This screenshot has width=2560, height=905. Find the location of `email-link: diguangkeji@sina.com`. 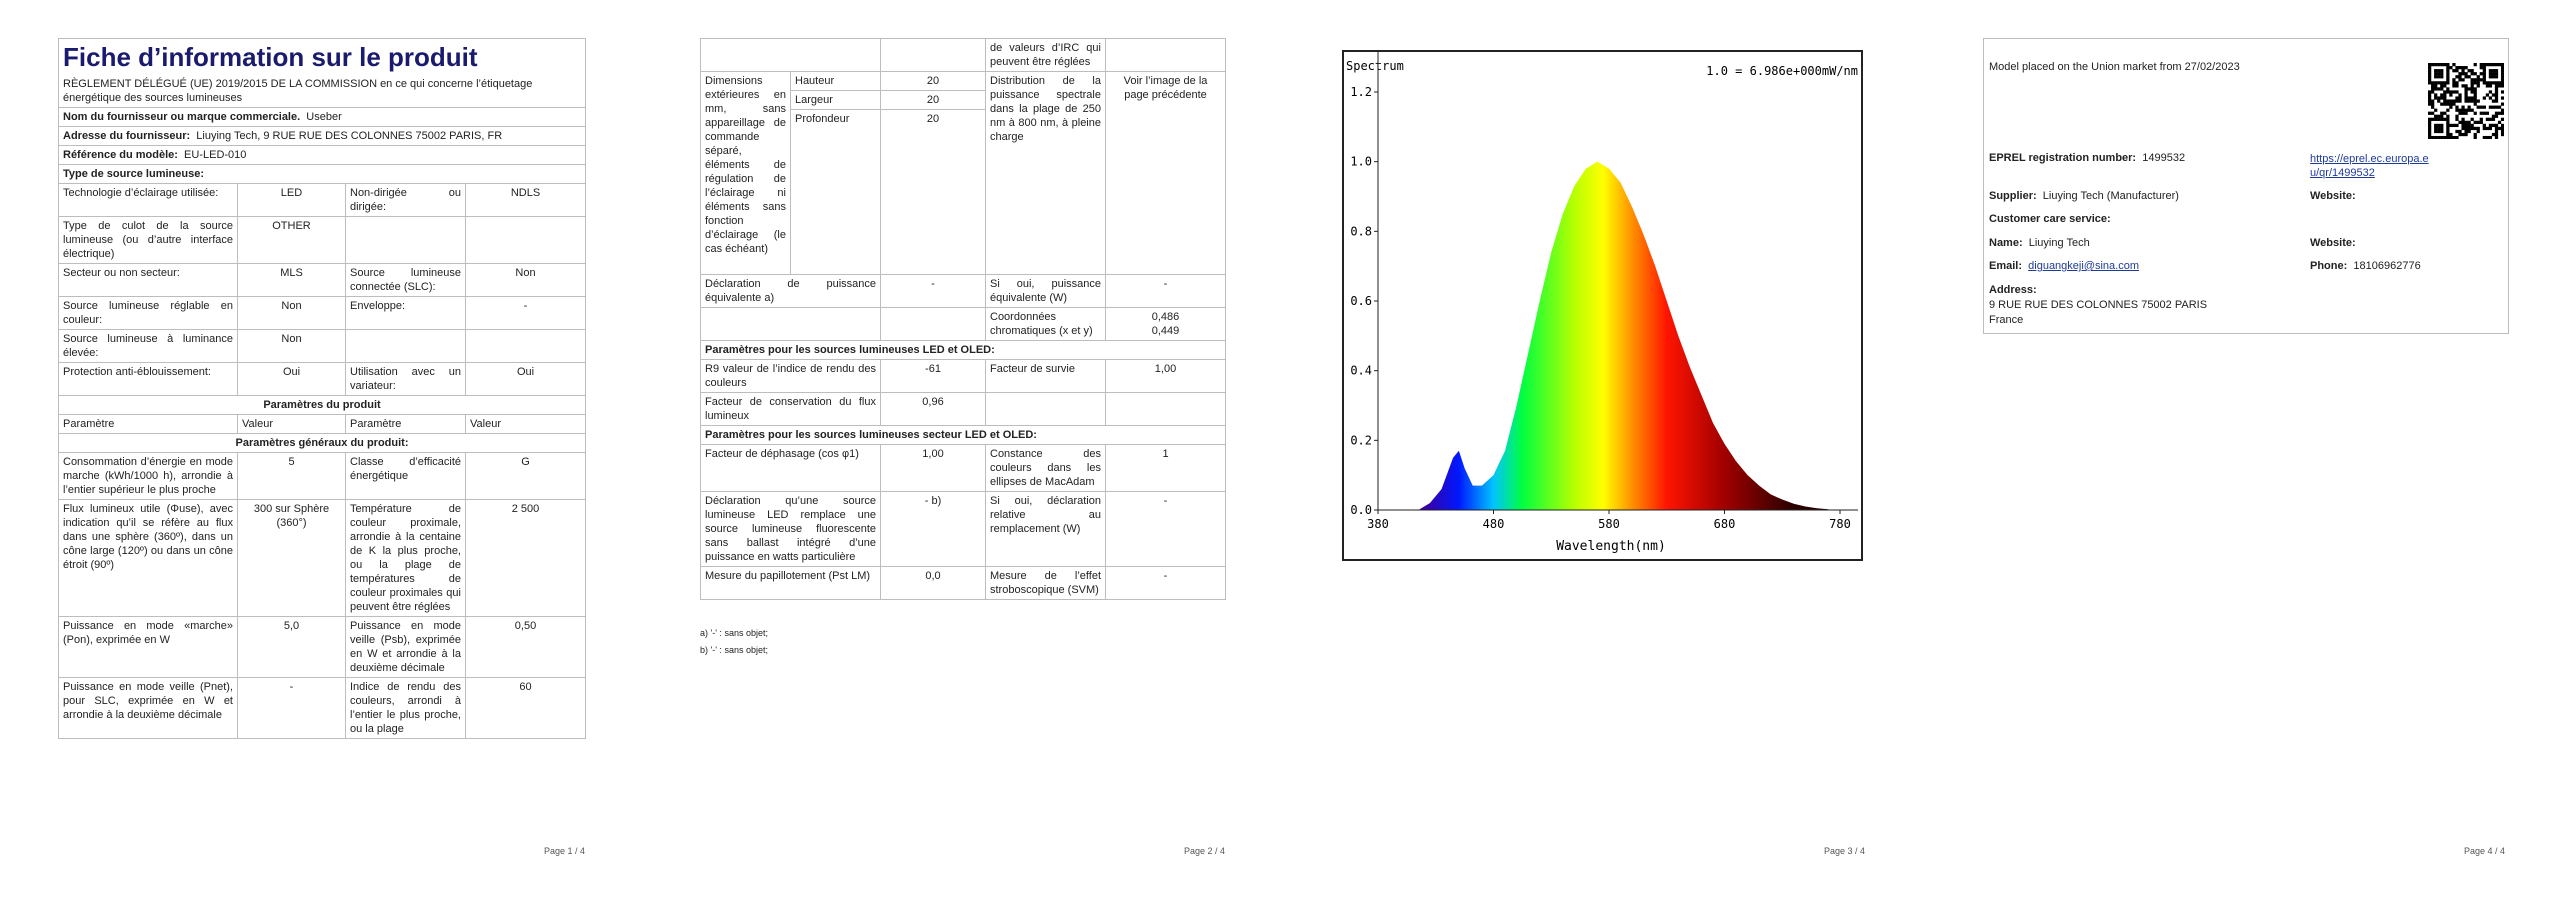

email-link: diguangkeji@sina.com is located at coordinates (2083, 266).